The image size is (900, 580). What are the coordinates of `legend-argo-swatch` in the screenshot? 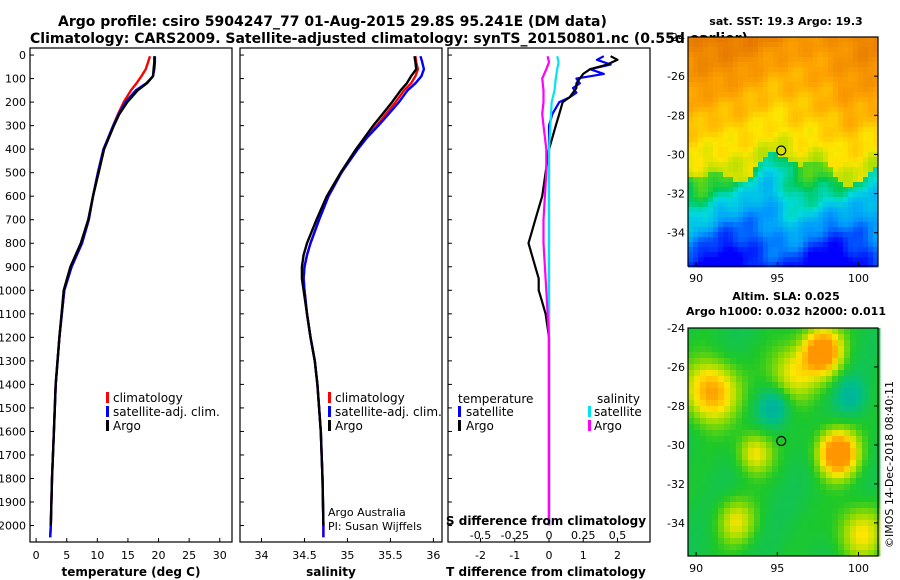 It's located at (329, 425).